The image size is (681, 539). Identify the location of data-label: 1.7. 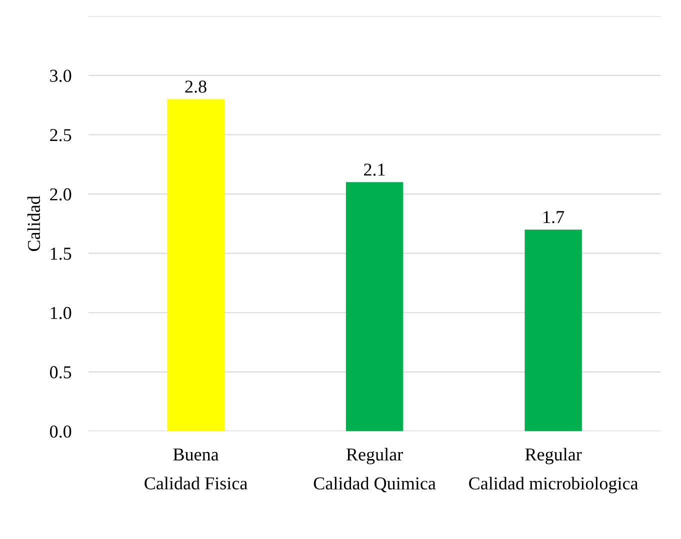
(554, 217).